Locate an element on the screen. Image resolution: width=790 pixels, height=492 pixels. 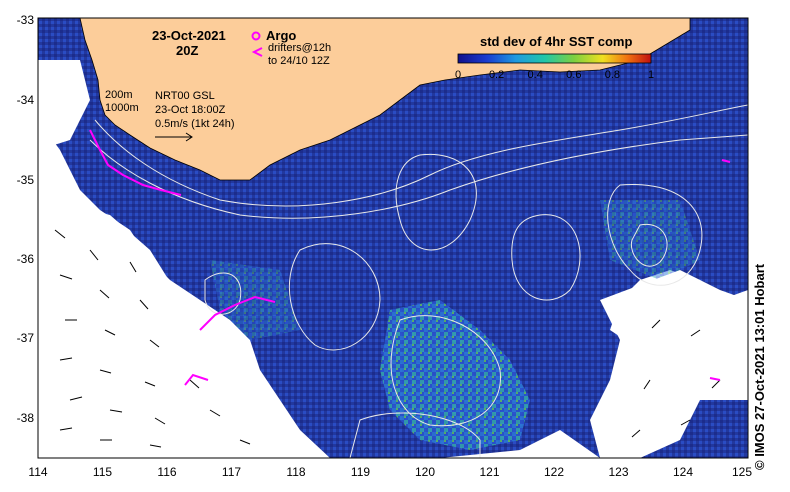
colorbar-gradient is located at coordinates (554, 58).